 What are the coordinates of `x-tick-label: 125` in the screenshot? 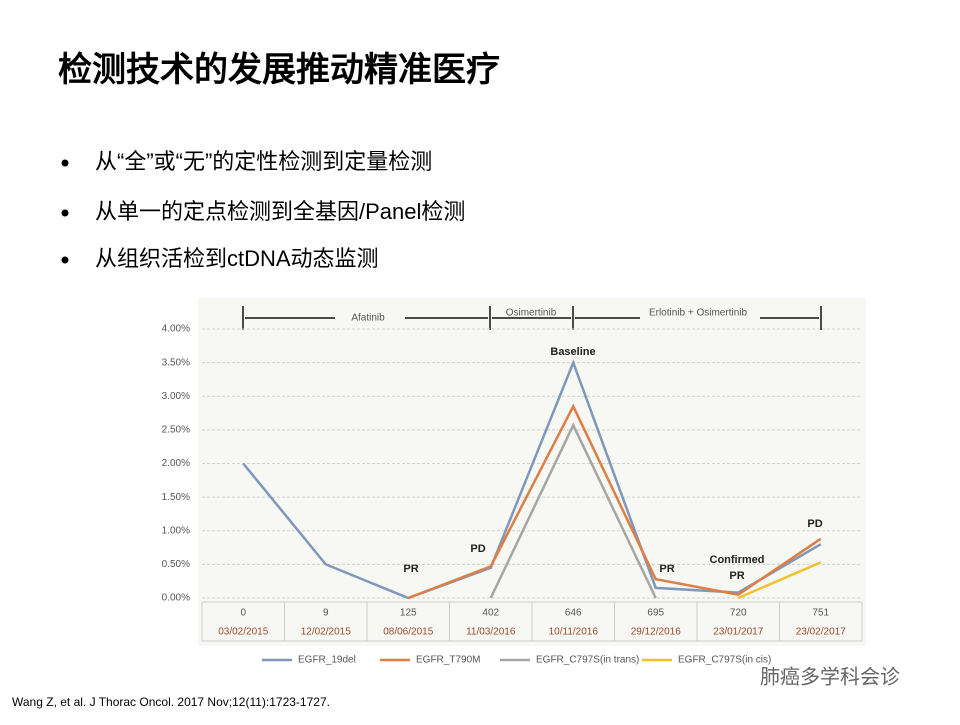 It's located at (408, 613).